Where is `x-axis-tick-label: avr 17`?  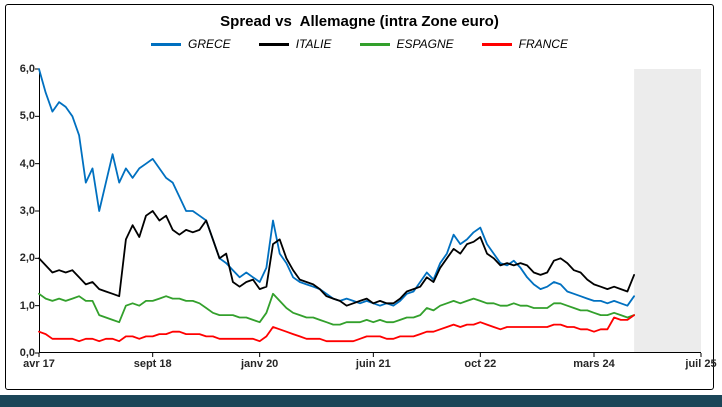
x-axis-tick-label: avr 17 is located at coordinates (39, 364).